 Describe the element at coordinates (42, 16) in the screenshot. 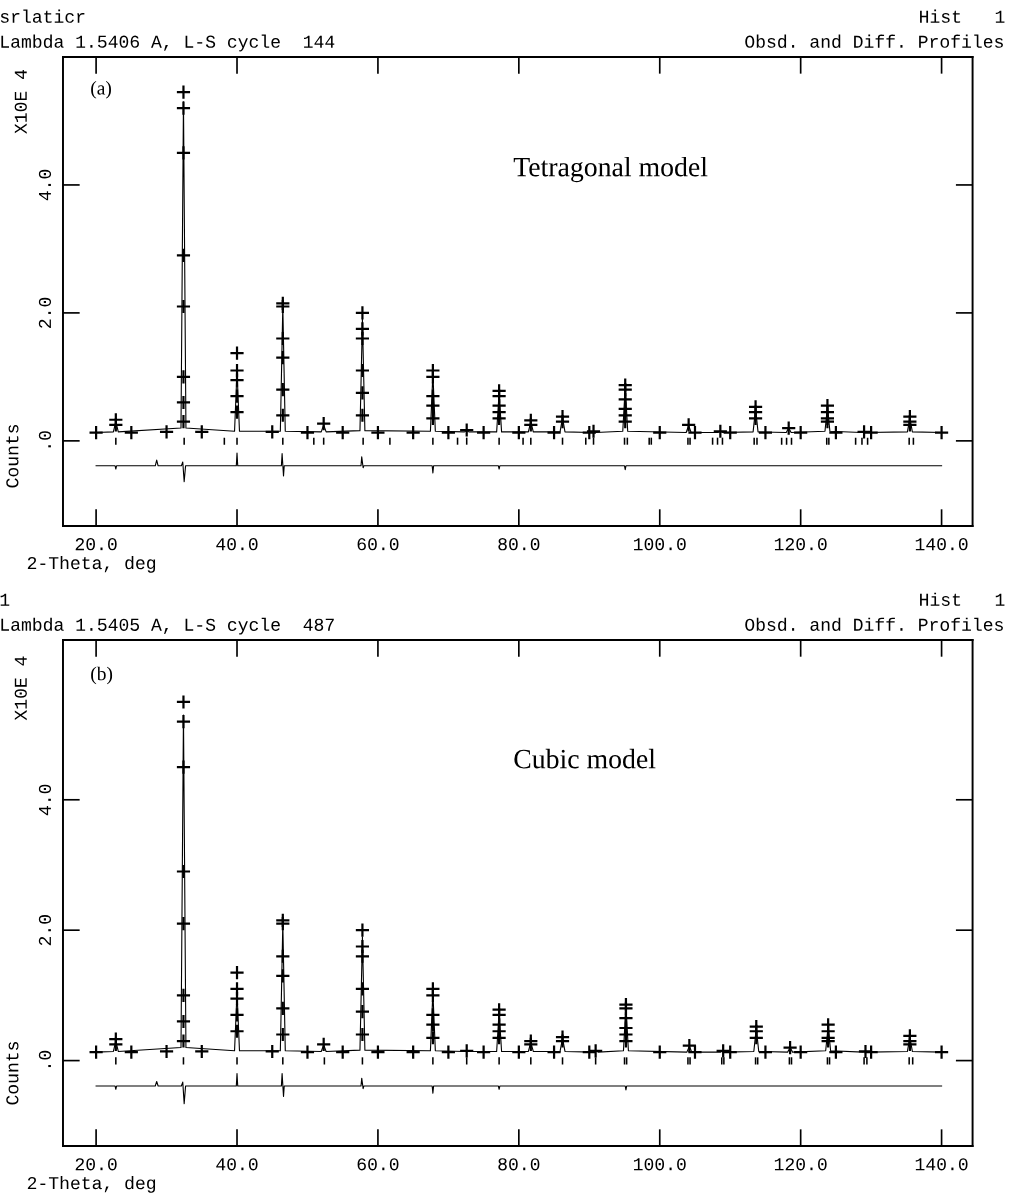

I see `text: srlaticr` at that location.